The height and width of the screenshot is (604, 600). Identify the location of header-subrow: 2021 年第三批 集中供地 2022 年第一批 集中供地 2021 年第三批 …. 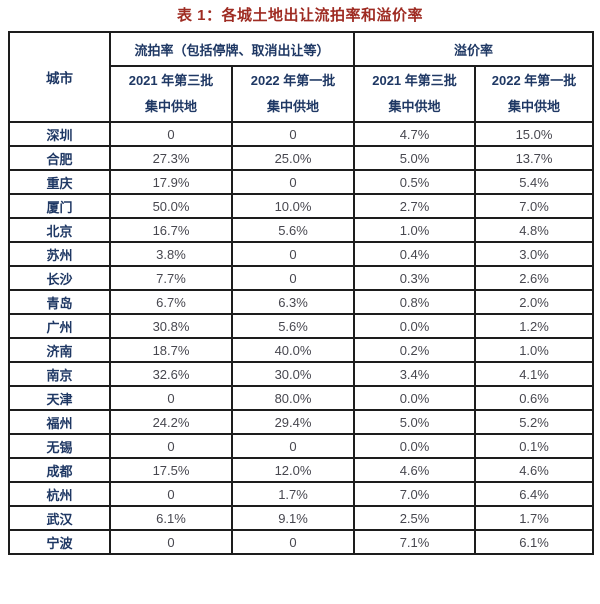
(302, 94).